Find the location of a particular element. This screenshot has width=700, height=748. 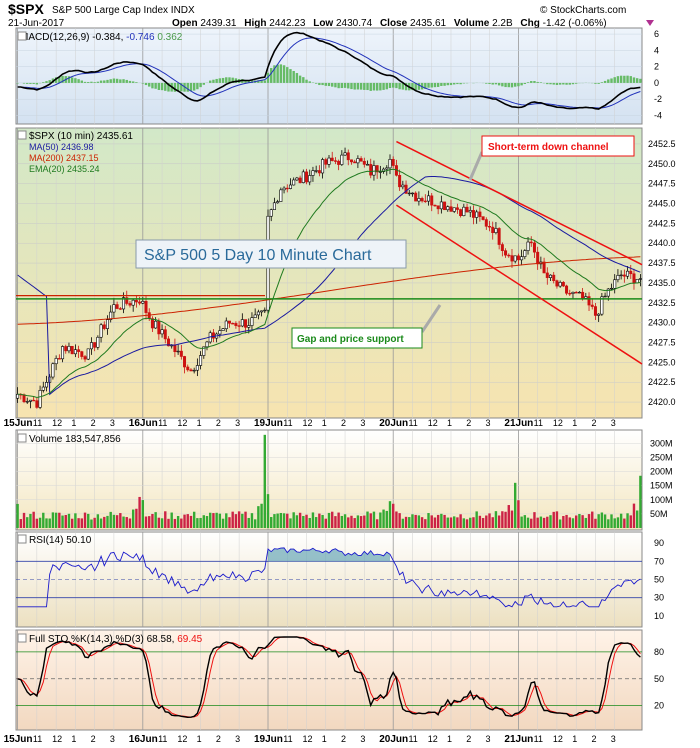

price-tick-label: 2420.0 is located at coordinates (662, 402).